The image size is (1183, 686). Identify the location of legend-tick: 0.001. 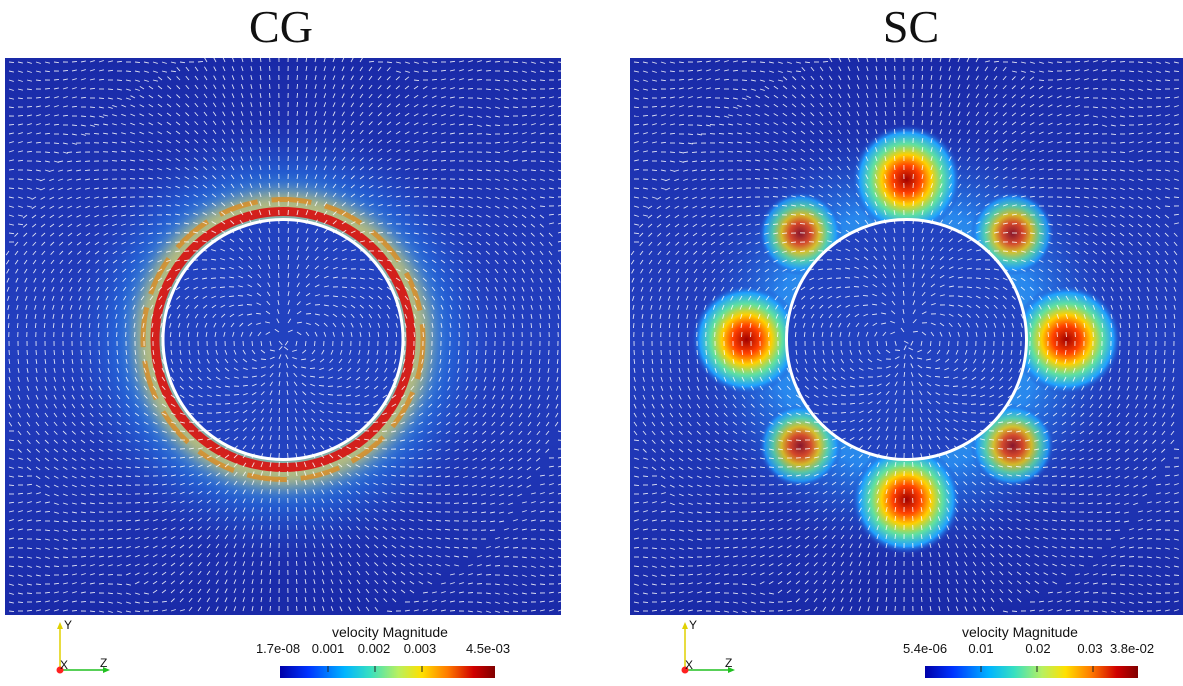
(328, 648).